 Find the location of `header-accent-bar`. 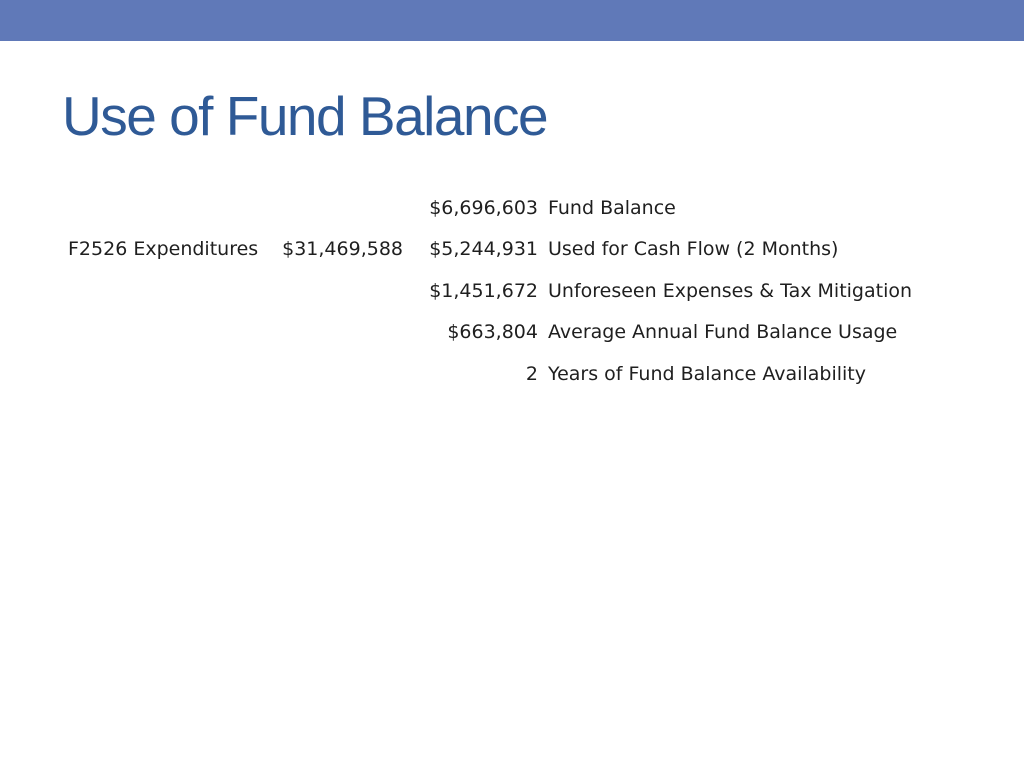

header-accent-bar is located at coordinates (512, 20).